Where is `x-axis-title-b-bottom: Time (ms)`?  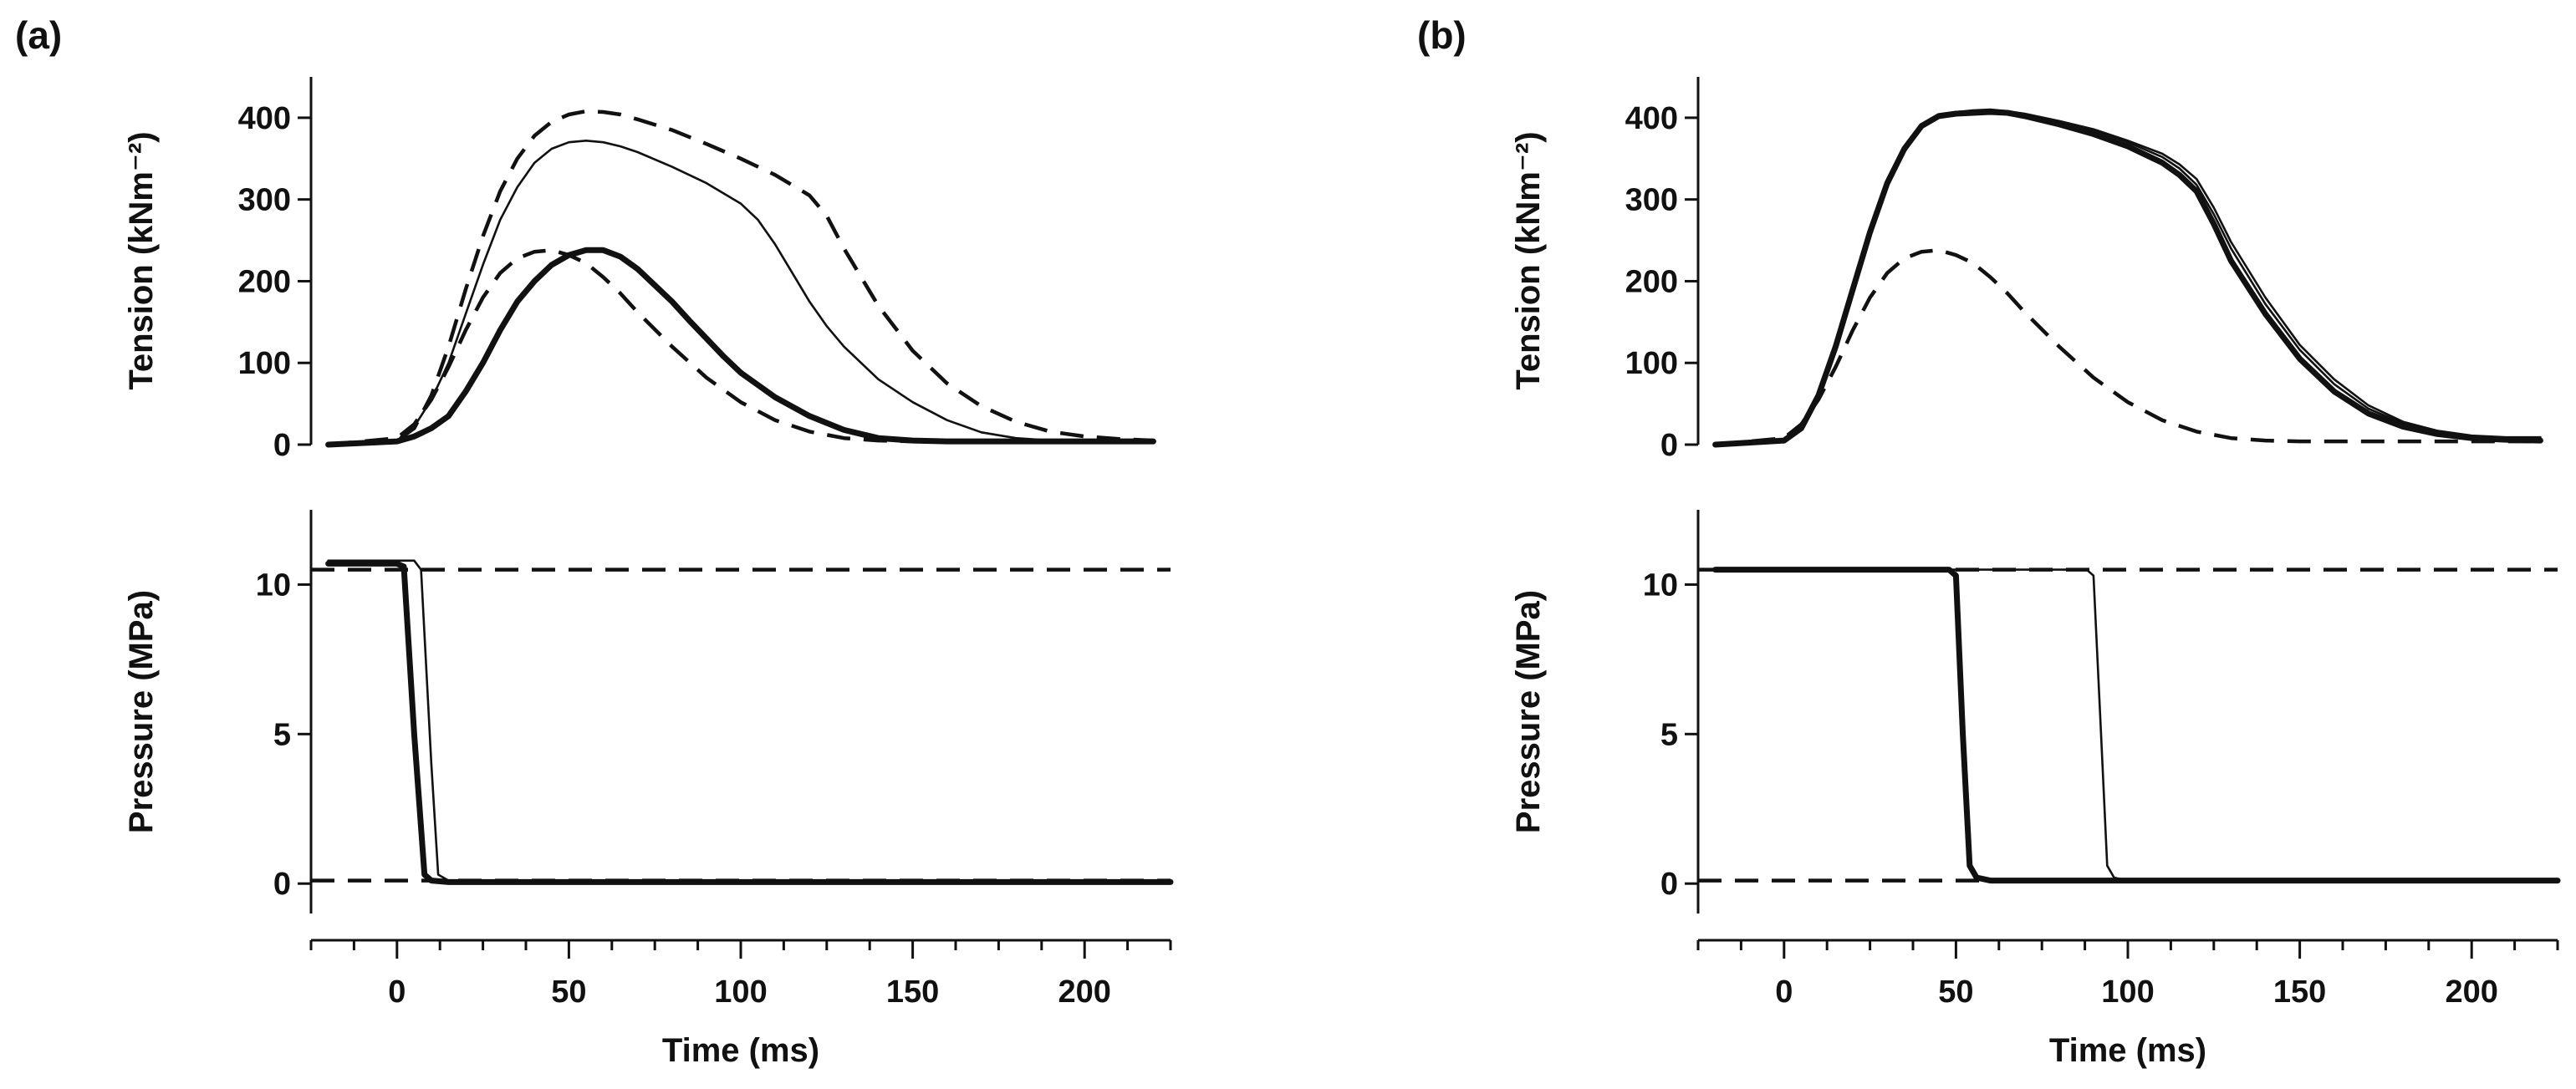 x-axis-title-b-bottom: Time (ms) is located at coordinates (2127, 1050).